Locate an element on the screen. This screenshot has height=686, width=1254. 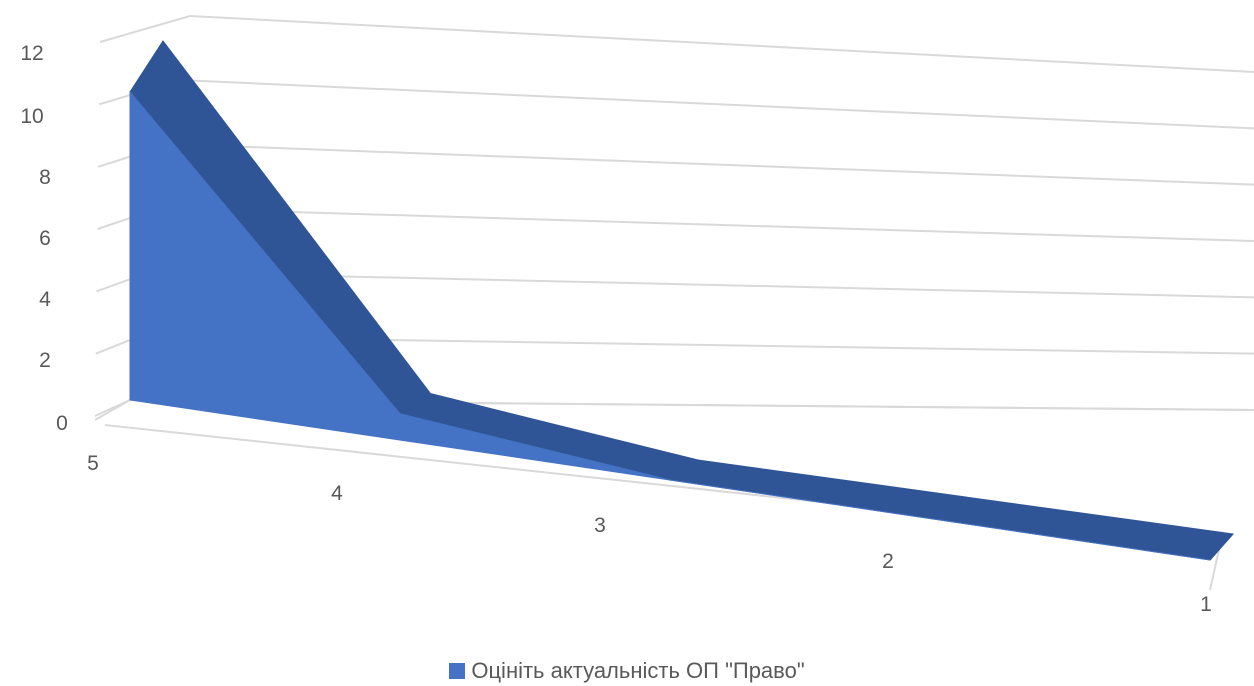
y-tick-label: 4 is located at coordinates (45, 299).